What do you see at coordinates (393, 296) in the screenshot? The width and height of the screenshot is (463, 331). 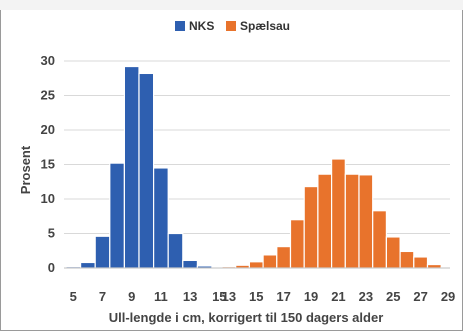 I see `x-tick-label: 25` at bounding box center [393, 296].